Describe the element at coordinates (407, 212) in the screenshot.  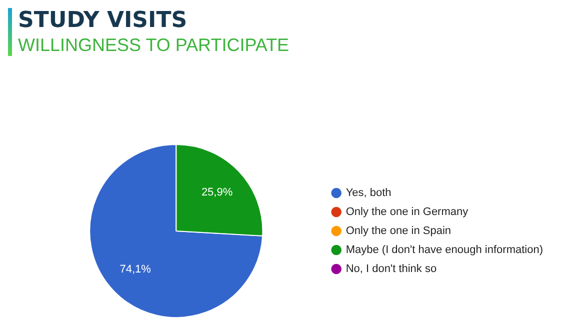
I see `legend-label: Only the one in Germany` at that location.